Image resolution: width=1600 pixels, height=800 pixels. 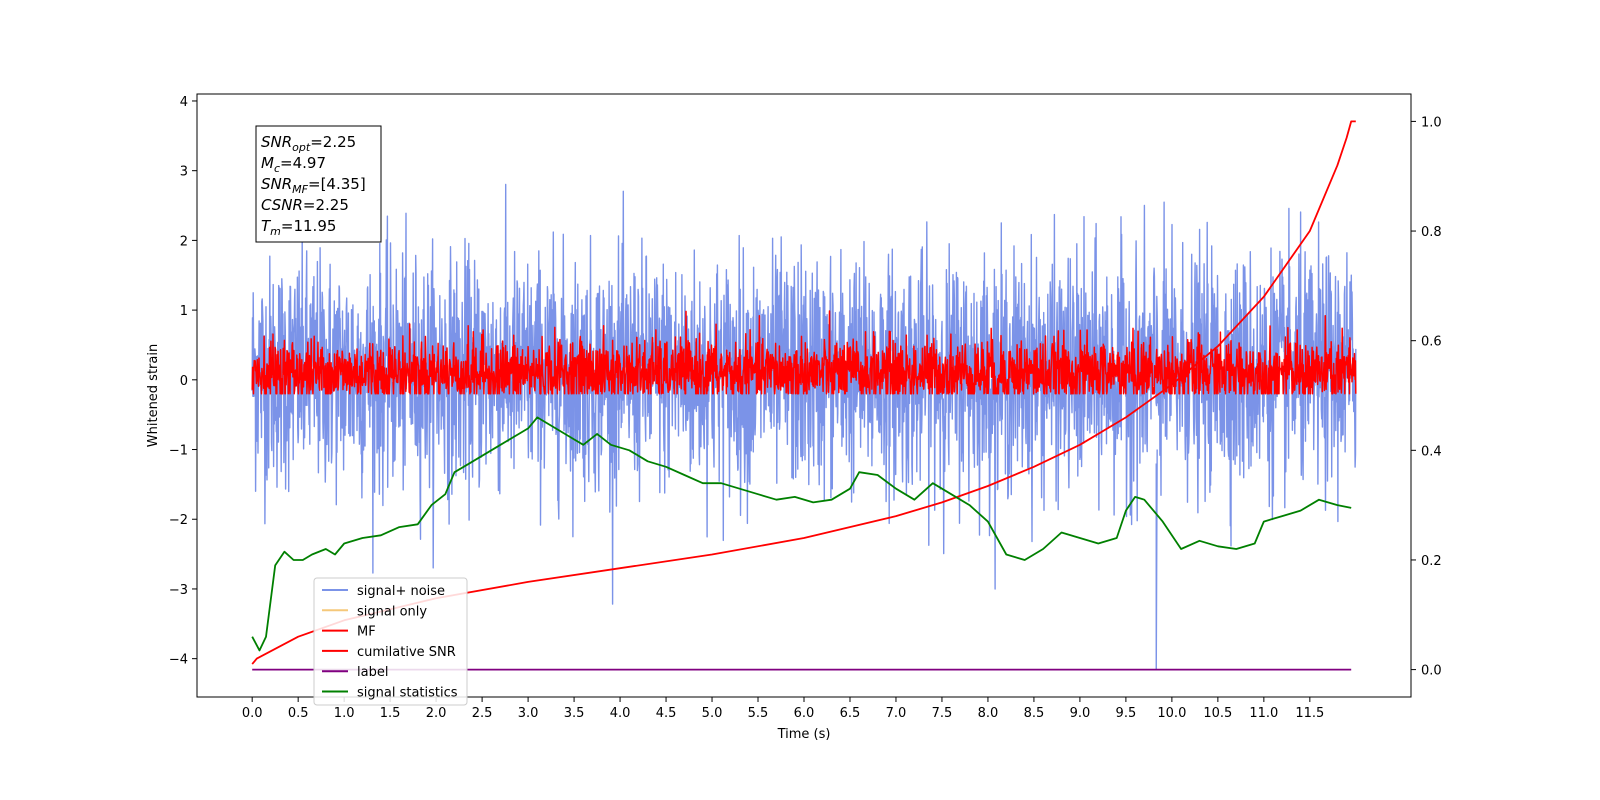 I want to click on y-tick-label: −4, so click(x=178, y=660).